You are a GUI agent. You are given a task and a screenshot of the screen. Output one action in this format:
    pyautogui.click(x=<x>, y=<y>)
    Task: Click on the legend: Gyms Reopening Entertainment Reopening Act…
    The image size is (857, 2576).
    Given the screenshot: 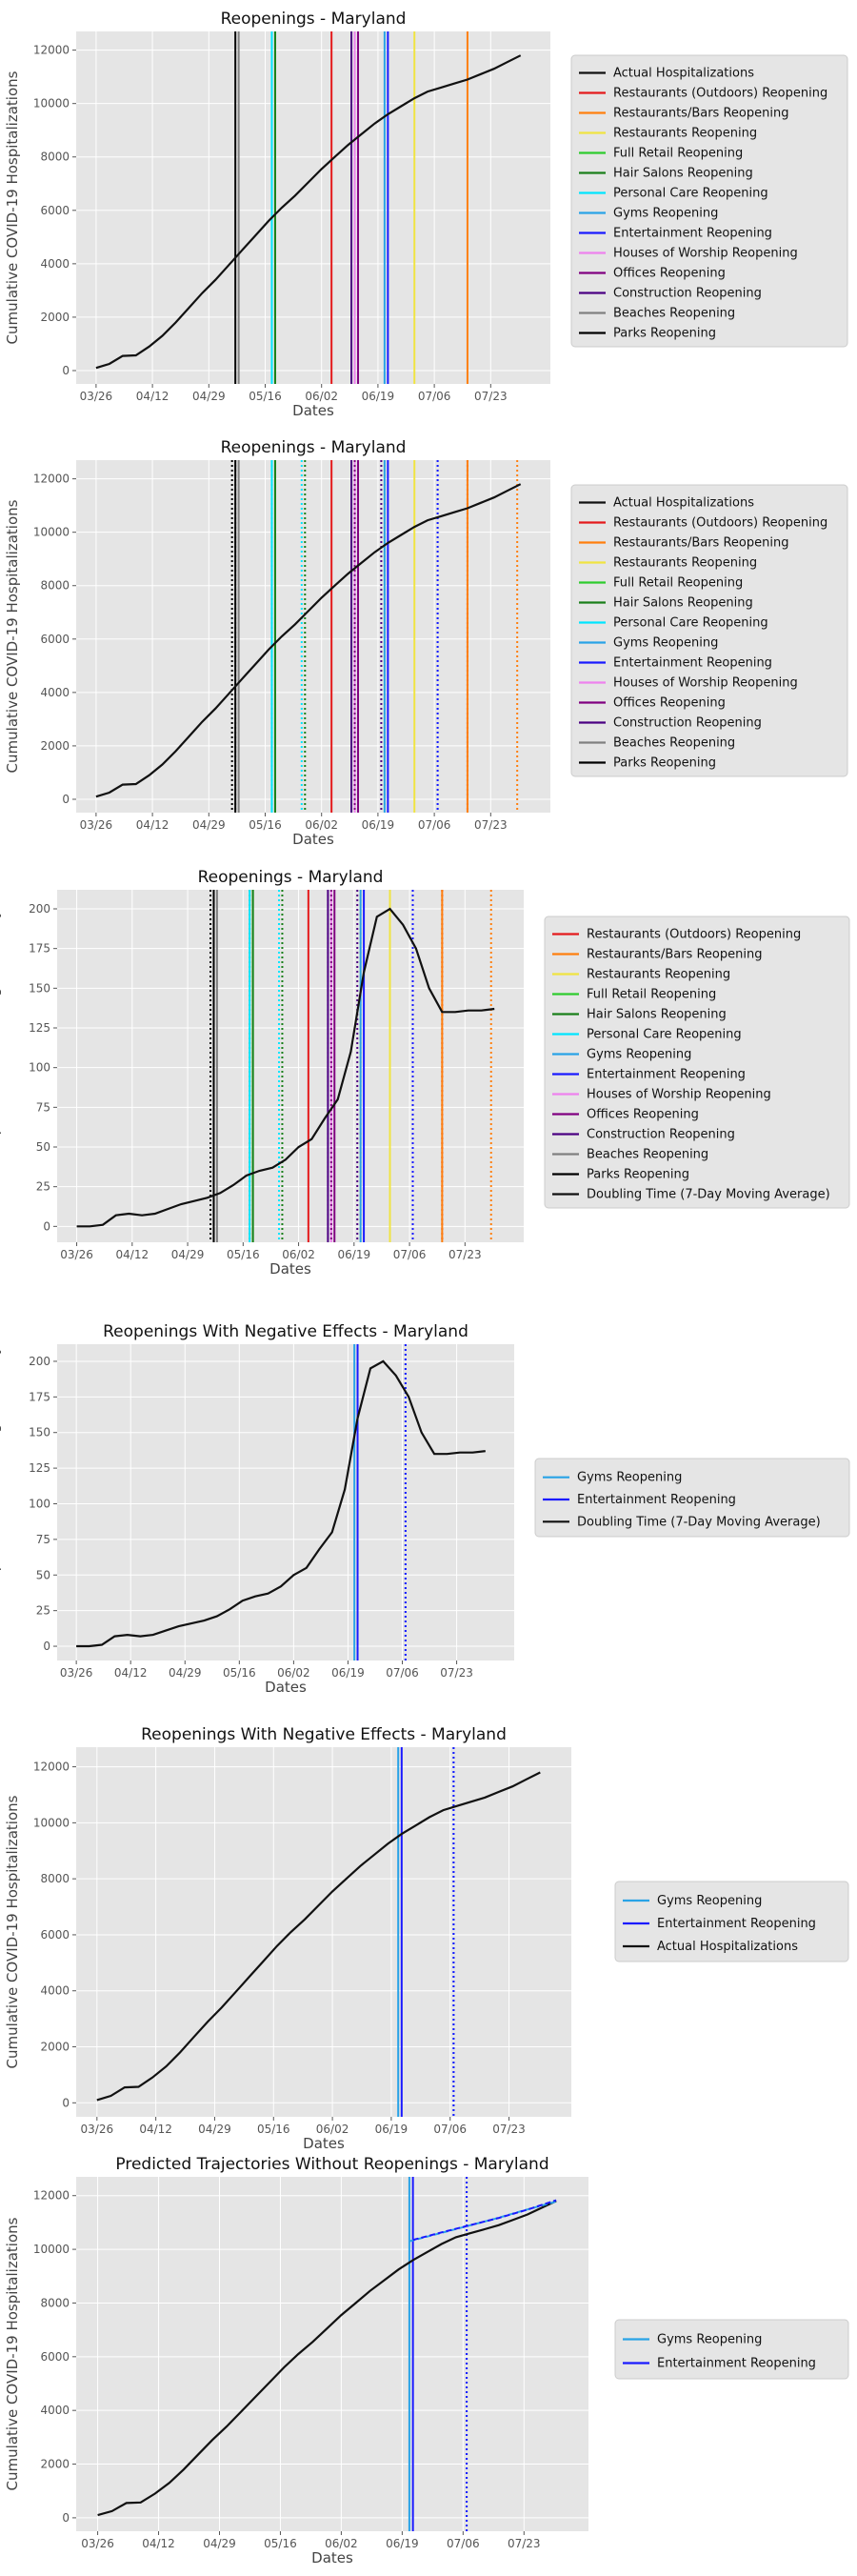 What is the action you would take?
    pyautogui.click(x=731, y=1922)
    